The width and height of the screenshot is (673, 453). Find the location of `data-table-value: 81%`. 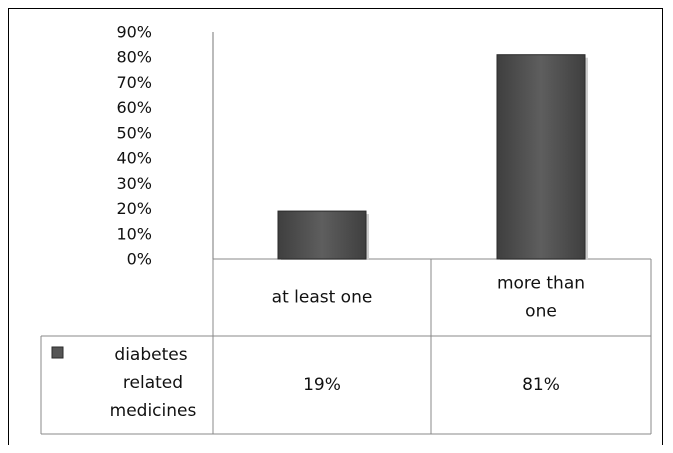

data-table-value: 81% is located at coordinates (541, 385).